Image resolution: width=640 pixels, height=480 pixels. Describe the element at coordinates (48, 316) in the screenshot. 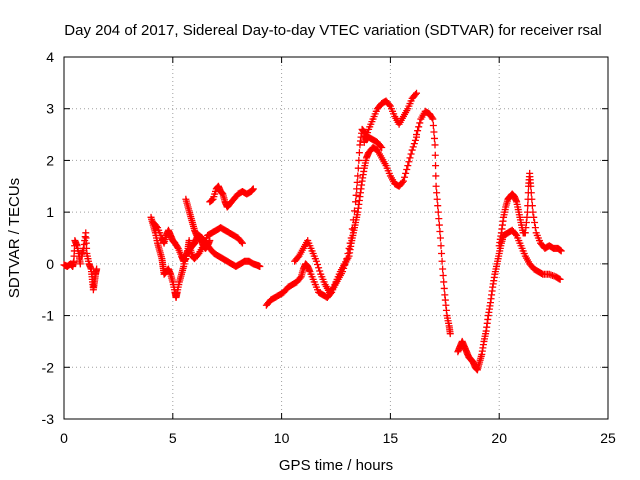

I see `y-tick-label: -1` at that location.